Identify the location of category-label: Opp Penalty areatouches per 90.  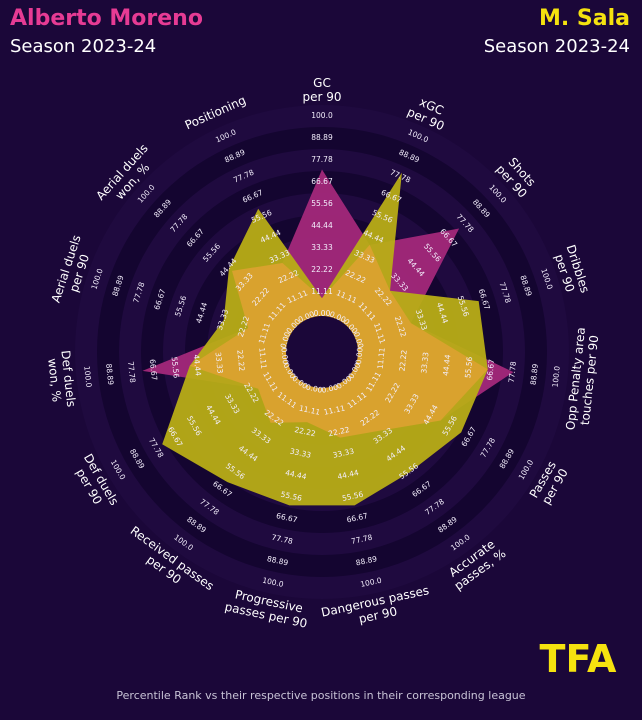
(582, 380).